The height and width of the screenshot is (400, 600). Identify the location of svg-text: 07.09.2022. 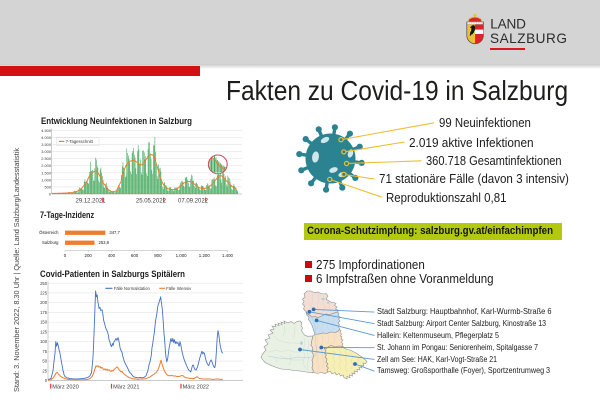
(193, 201).